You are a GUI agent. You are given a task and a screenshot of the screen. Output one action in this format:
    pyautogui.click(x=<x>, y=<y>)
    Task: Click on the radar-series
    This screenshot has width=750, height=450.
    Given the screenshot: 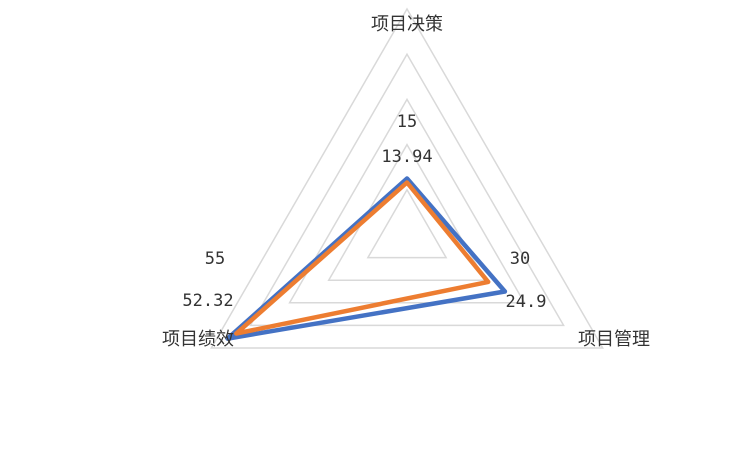 What is the action you would take?
    pyautogui.click(x=366, y=258)
    